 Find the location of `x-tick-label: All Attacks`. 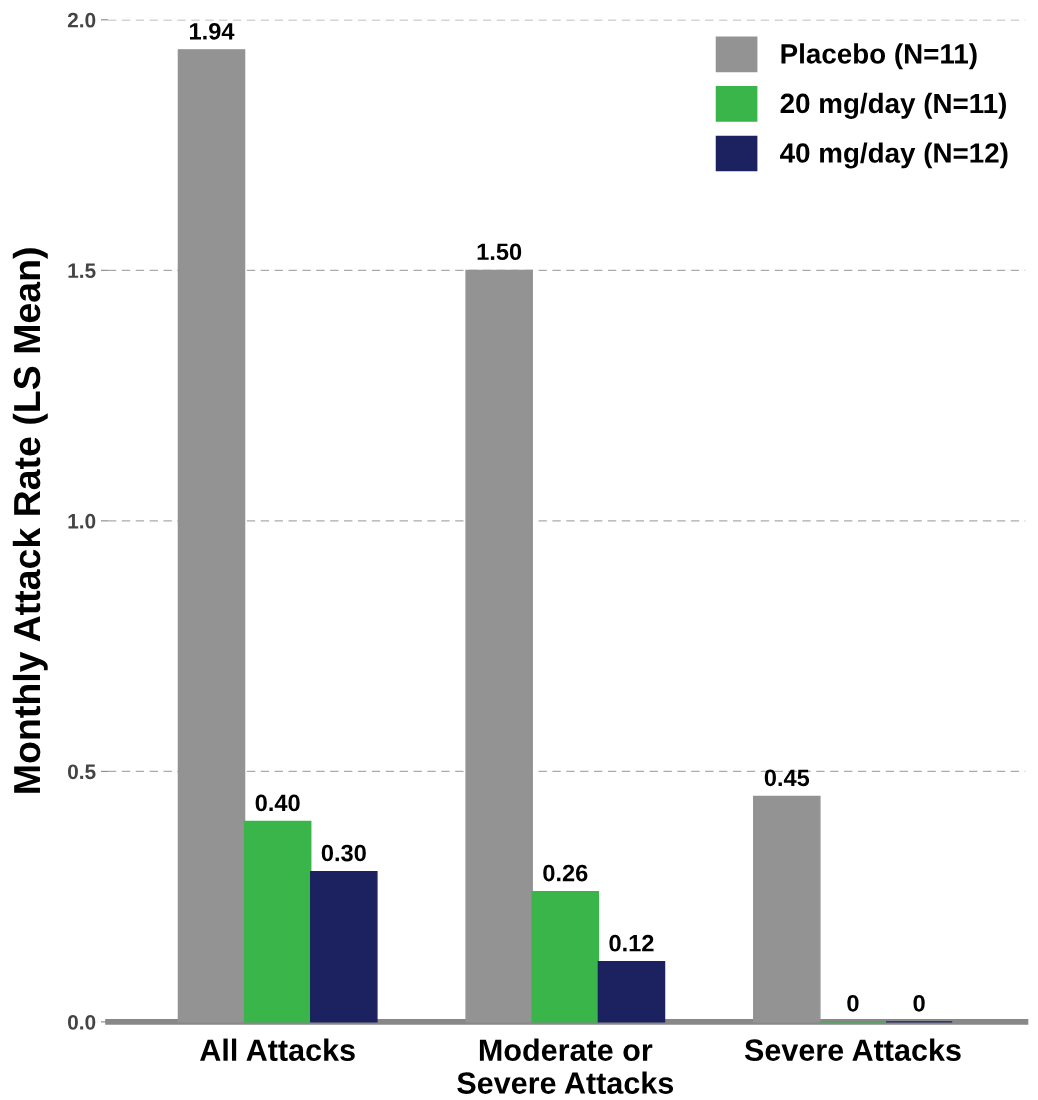

x-tick-label: All Attacks is located at coordinates (277, 1050).